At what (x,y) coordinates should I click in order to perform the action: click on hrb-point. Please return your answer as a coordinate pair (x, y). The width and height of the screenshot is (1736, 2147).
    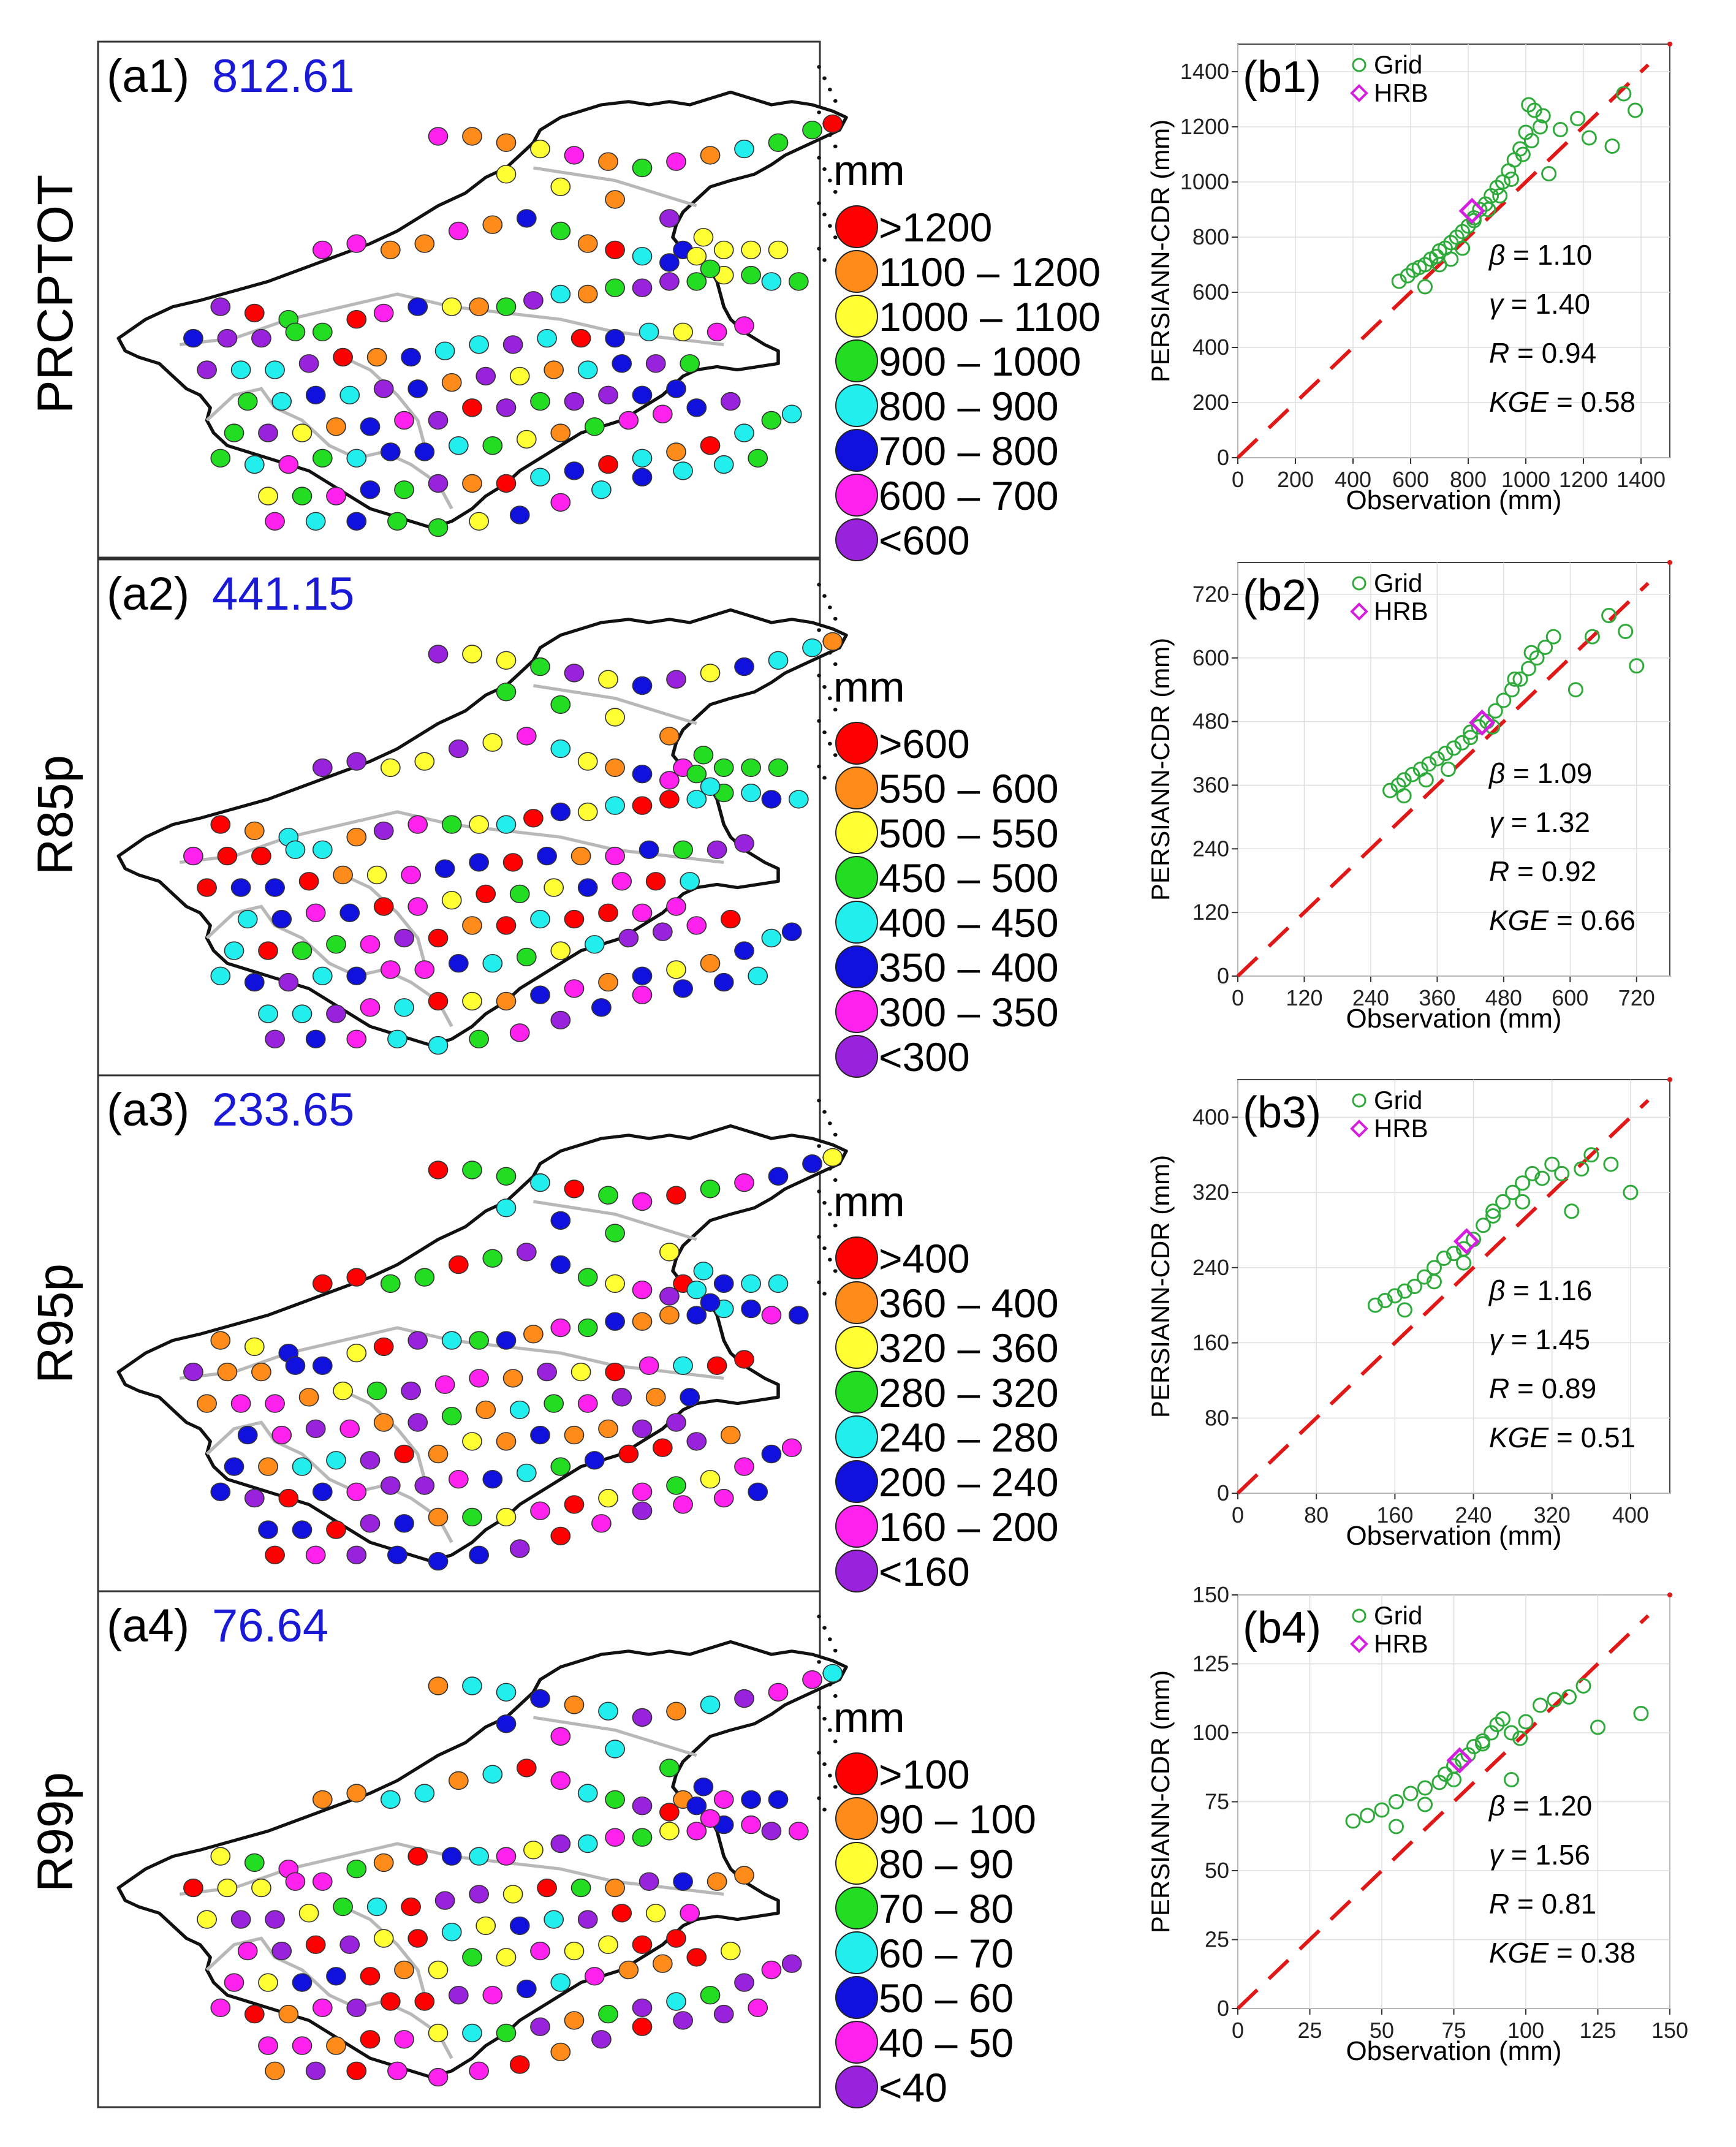
    Looking at the image, I should click on (1459, 1761).